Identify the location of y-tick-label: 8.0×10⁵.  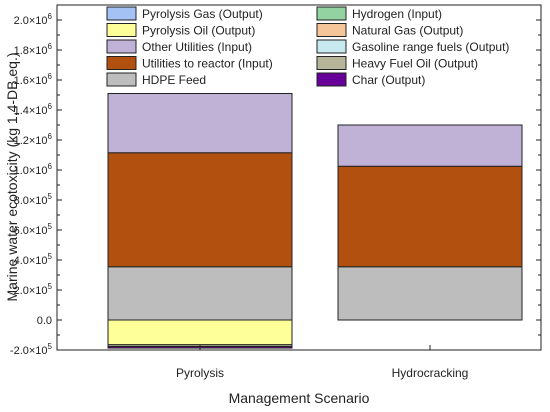
(33, 199).